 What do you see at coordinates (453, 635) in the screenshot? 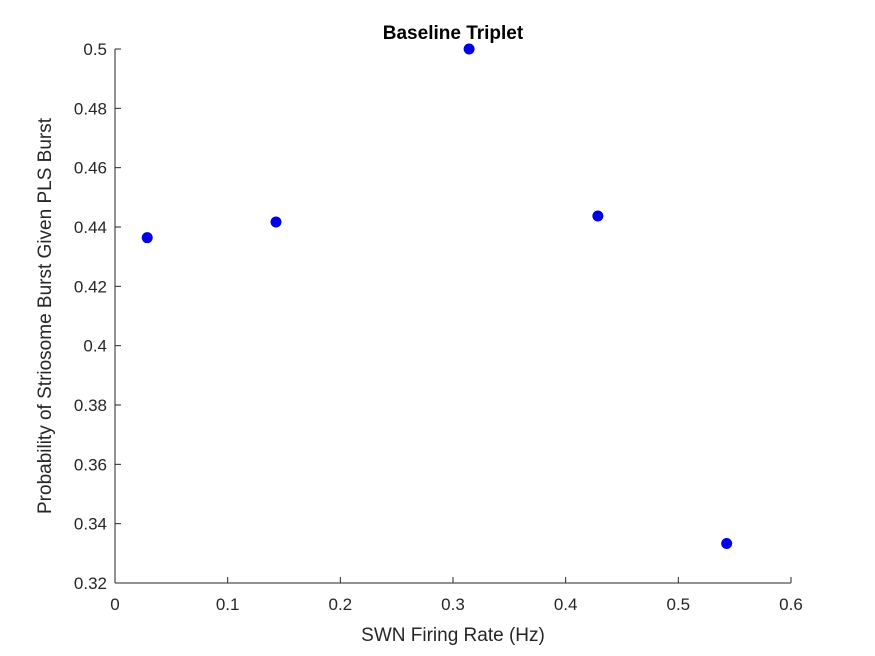
I see `x-axis-title: SWN Firing Rate (Hz)` at bounding box center [453, 635].